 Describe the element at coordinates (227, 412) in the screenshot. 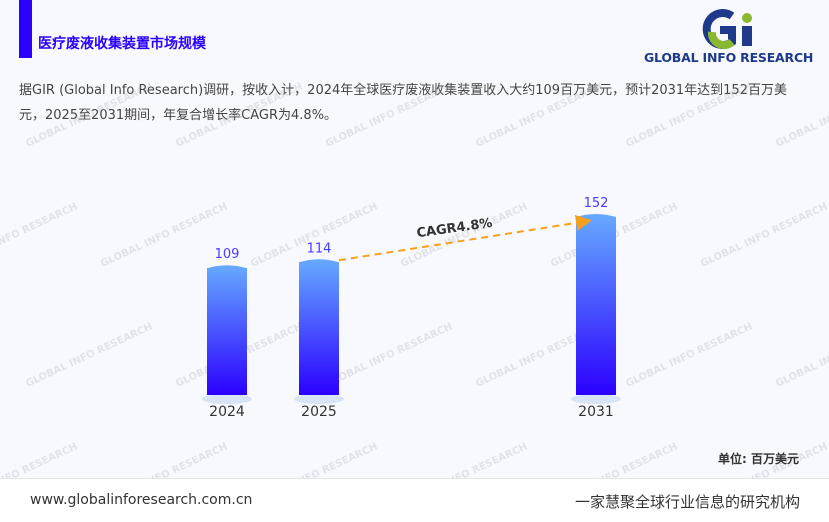

I see `x-tick-label: 2024` at that location.